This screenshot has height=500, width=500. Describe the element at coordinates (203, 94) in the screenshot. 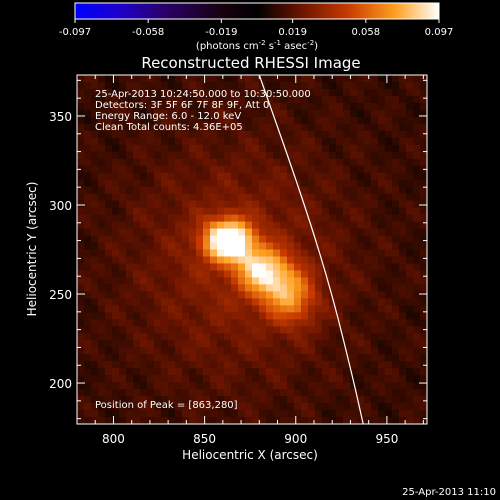

I see `info-line: 25-Apr-2013 10:24:50.000 to 10:30:50.000` at that location.